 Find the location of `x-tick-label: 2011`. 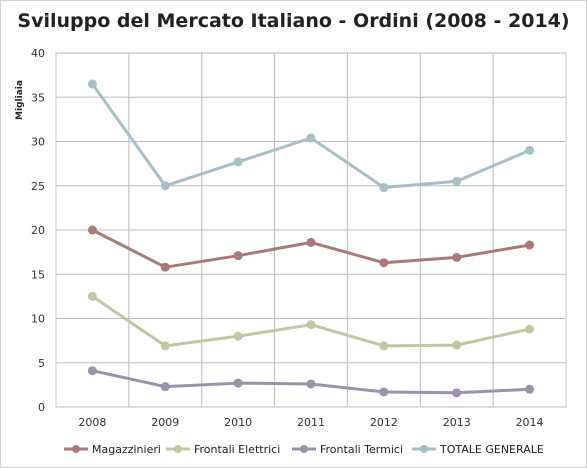

x-tick-label: 2011 is located at coordinates (311, 422).